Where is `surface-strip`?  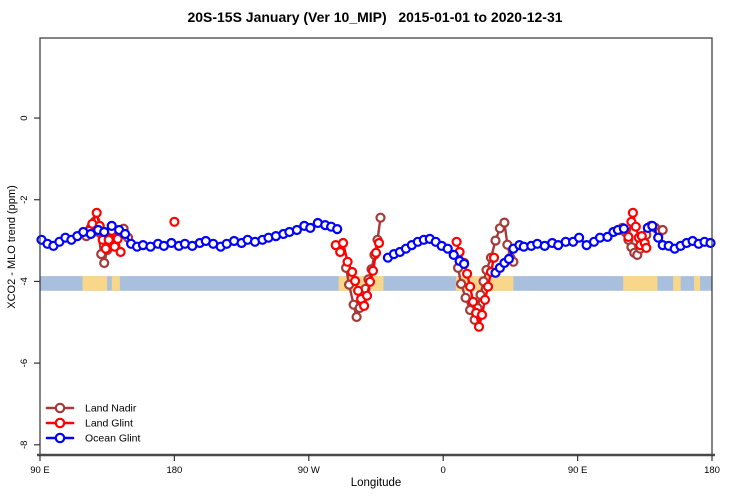 surface-strip is located at coordinates (376, 283).